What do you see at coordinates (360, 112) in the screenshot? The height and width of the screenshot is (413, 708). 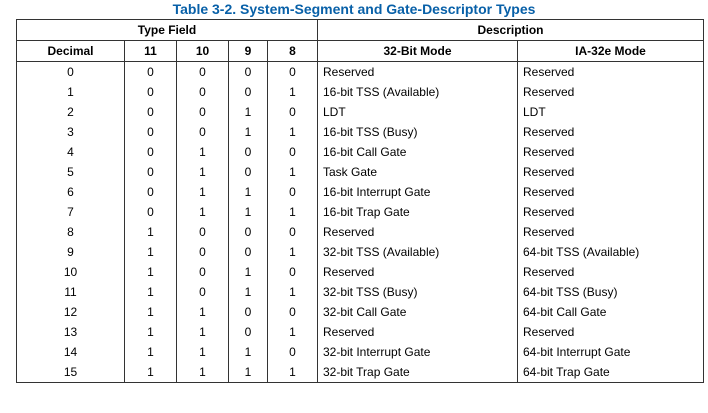 I see `table-row: 2 0 0 1 0 LDT LDT` at bounding box center [360, 112].